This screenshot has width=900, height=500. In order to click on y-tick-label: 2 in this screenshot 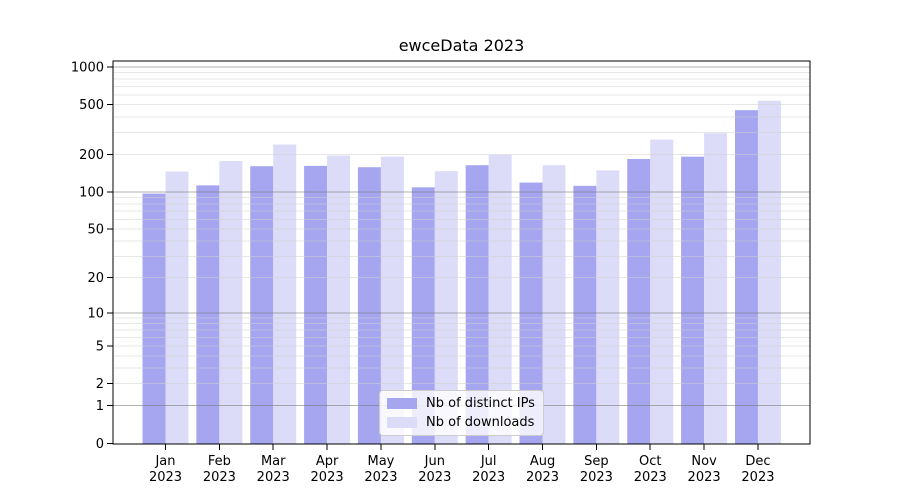, I will do `click(100, 384)`.